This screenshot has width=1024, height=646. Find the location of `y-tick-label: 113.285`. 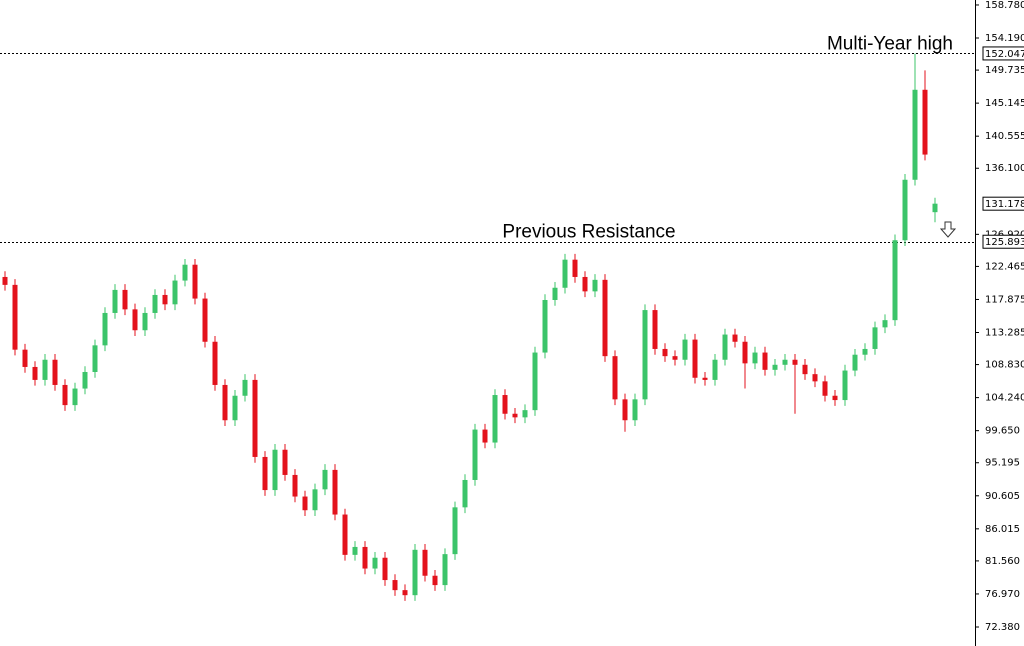

y-tick-label: 113.285 is located at coordinates (1004, 333).